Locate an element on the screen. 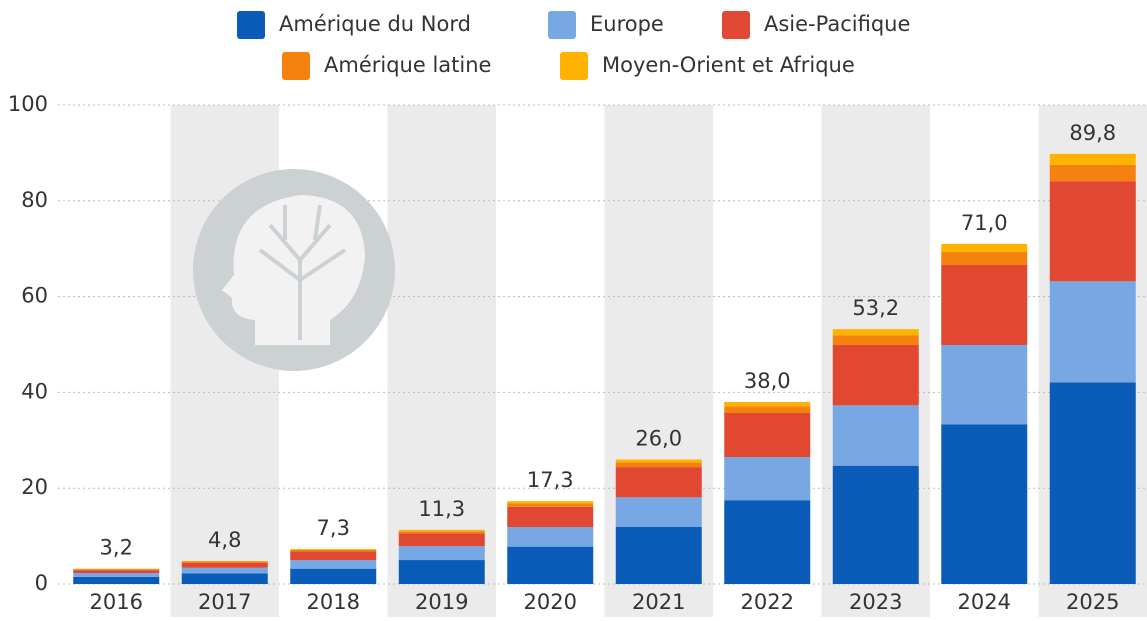  y-tick-label: 40 is located at coordinates (34, 391).